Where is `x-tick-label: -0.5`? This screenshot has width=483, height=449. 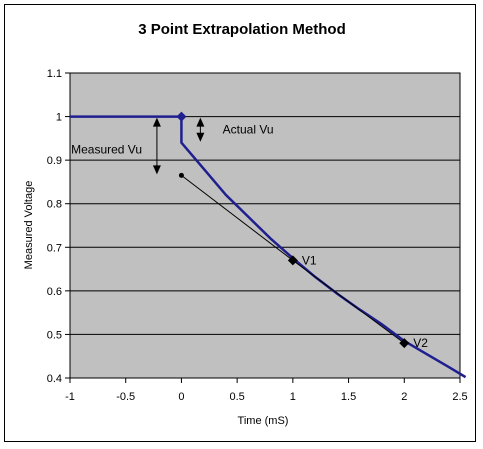
x-tick-label: -0.5 is located at coordinates (125, 397).